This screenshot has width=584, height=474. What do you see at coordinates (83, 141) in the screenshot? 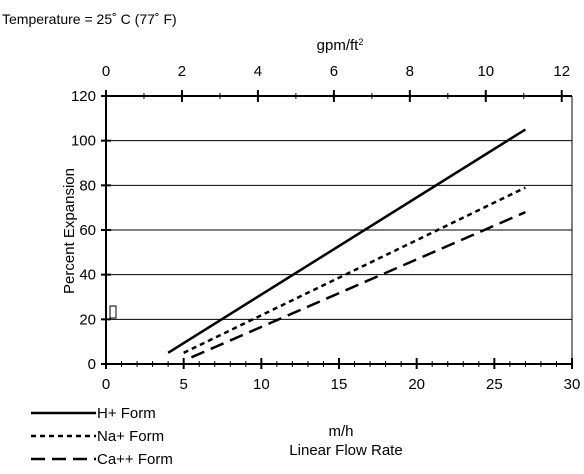
I see `y-tick-label: 100` at bounding box center [83, 141].